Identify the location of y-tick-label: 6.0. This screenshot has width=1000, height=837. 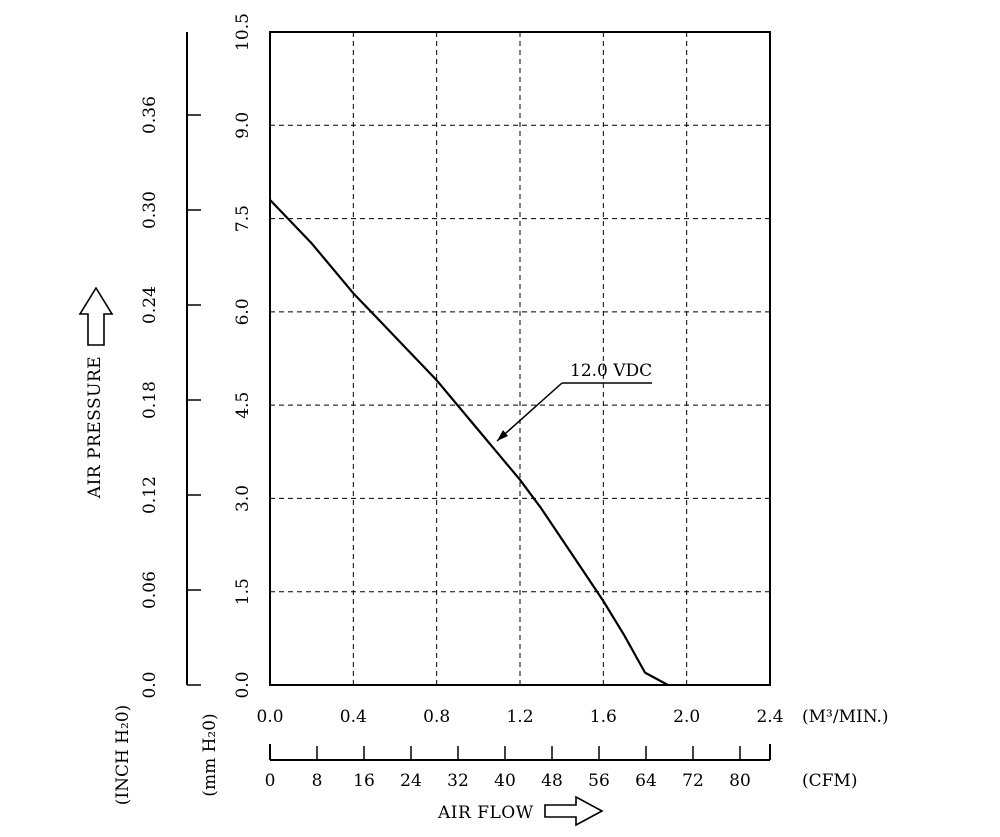
(243, 311).